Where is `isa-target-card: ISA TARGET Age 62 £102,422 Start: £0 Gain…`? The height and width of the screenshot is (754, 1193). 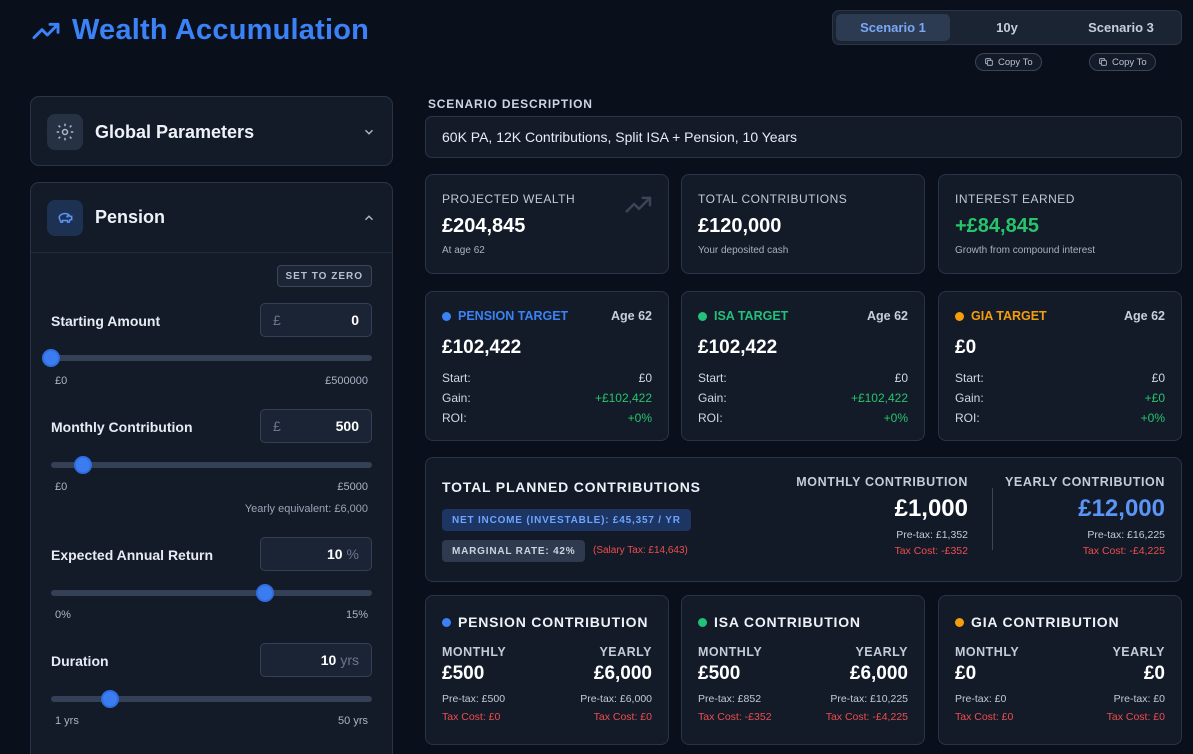
isa-target-card: ISA TARGET Age 62 £102,422 Start: £0 Gain… is located at coordinates (803, 366).